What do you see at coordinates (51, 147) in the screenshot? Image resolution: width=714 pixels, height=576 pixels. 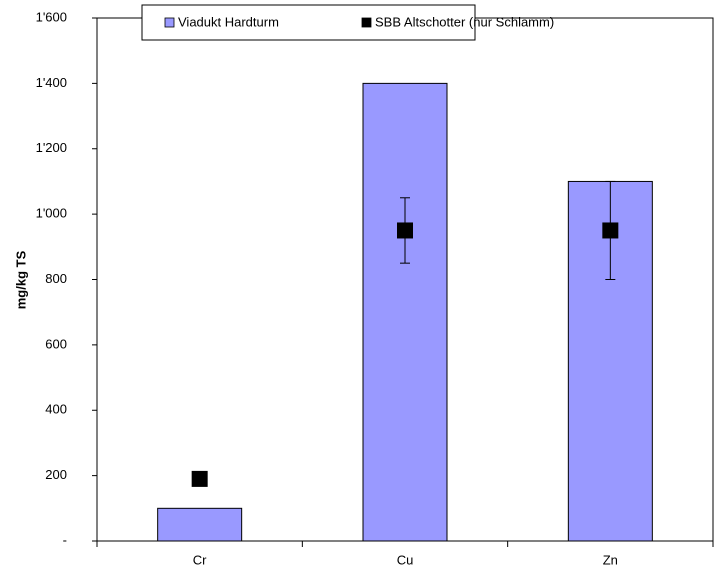 I see `y-tick-label: 1'200` at bounding box center [51, 147].